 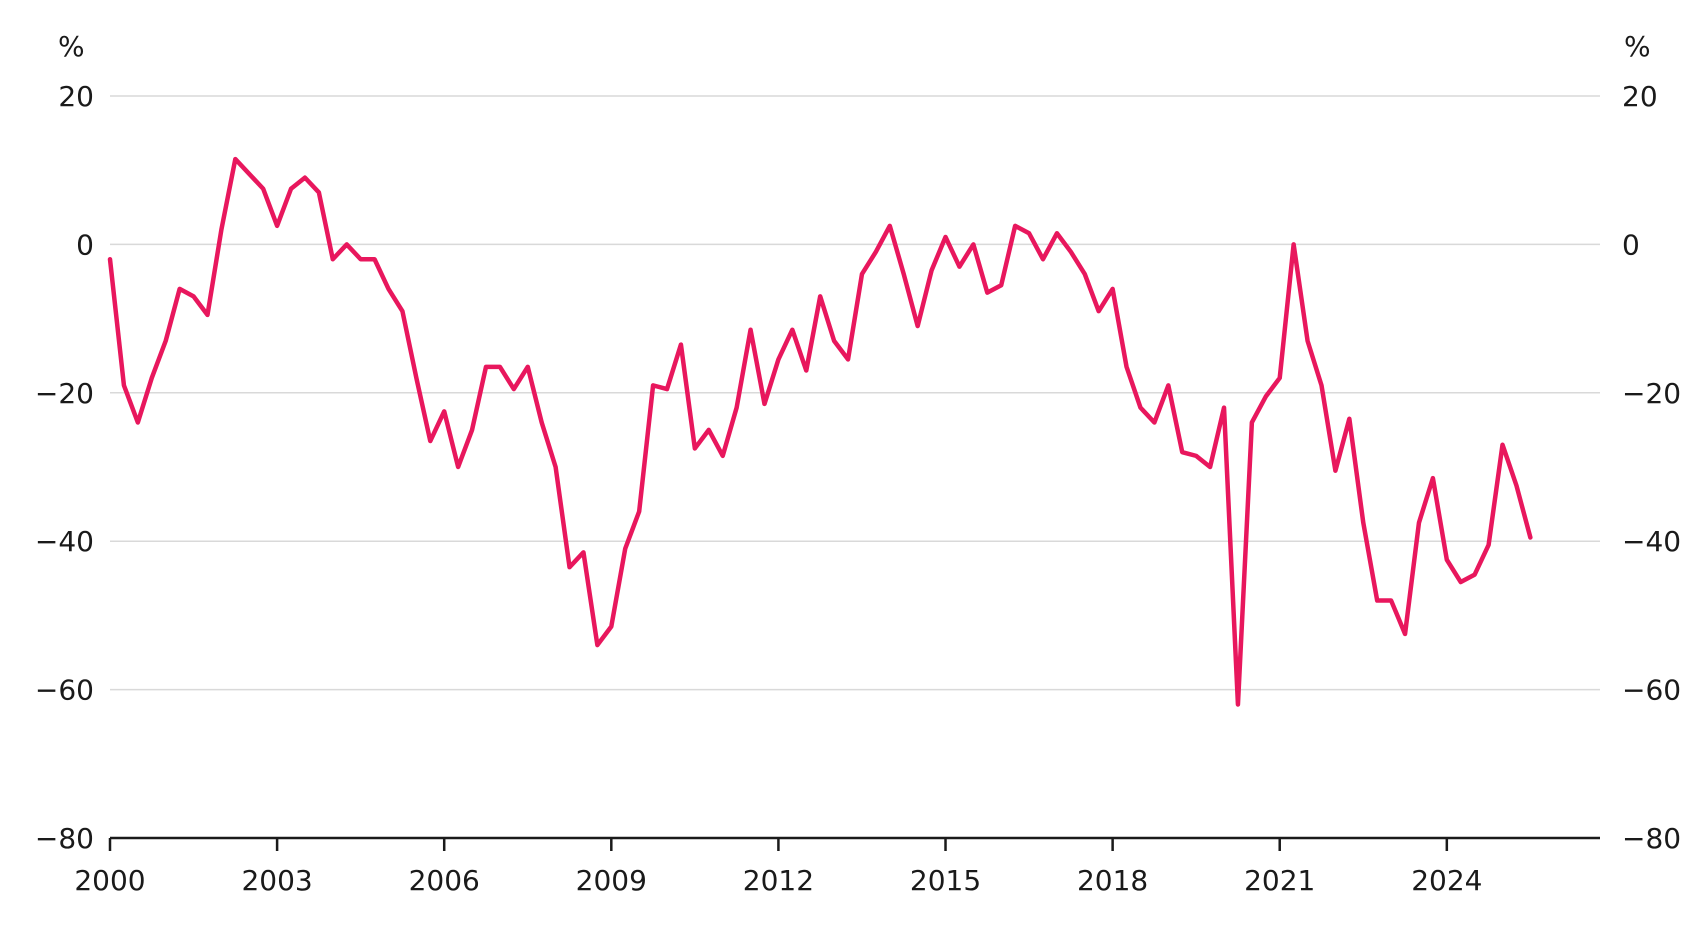 I want to click on x-tick-label: 2009, so click(x=611, y=880).